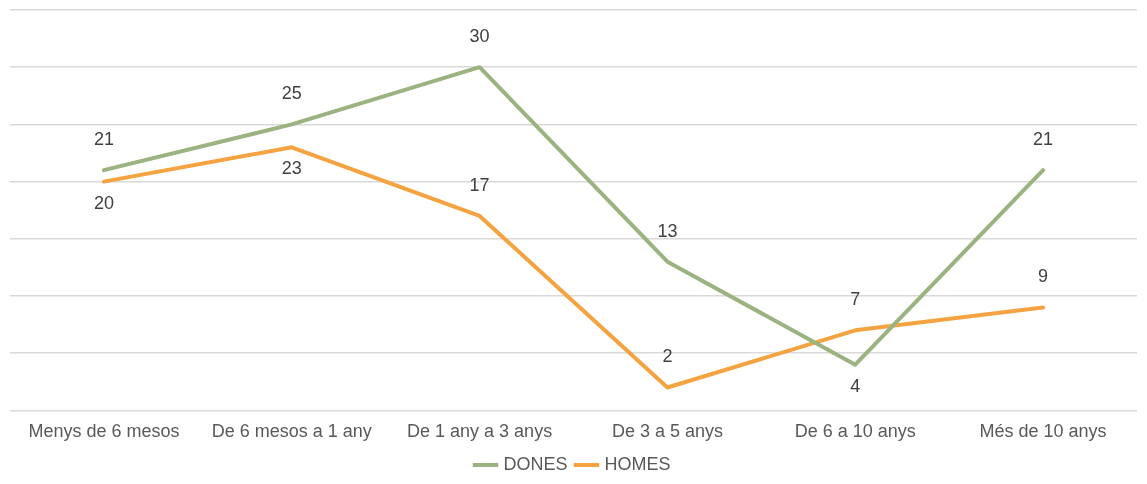 The height and width of the screenshot is (484, 1147). I want to click on x-tick-label: Més de 10 anys, so click(1043, 431).